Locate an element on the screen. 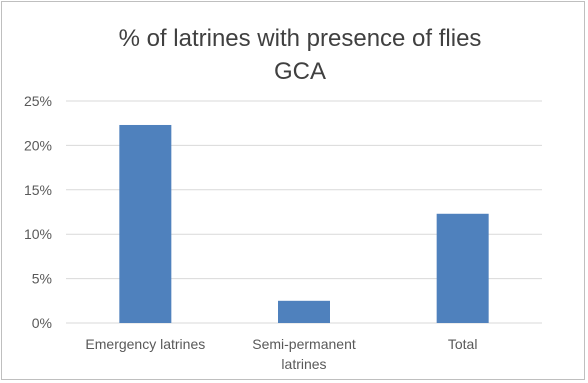 The height and width of the screenshot is (383, 588). x-category-label: latrines is located at coordinates (303, 364).